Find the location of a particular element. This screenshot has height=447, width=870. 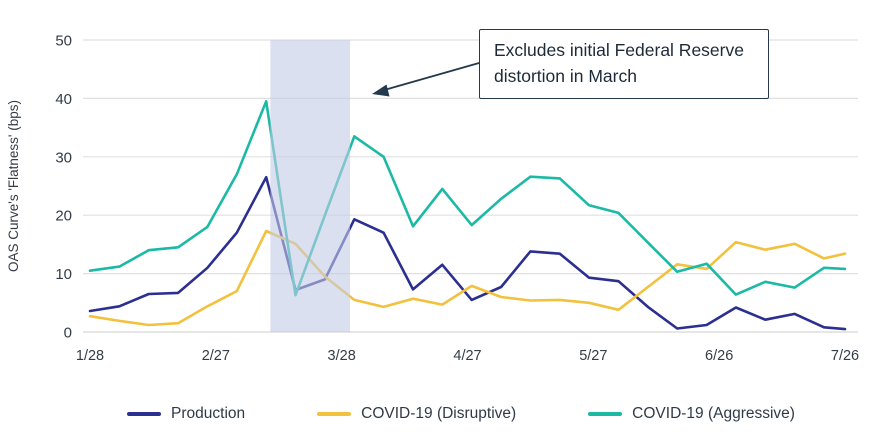

legend-item-production: Production is located at coordinates (186, 414).